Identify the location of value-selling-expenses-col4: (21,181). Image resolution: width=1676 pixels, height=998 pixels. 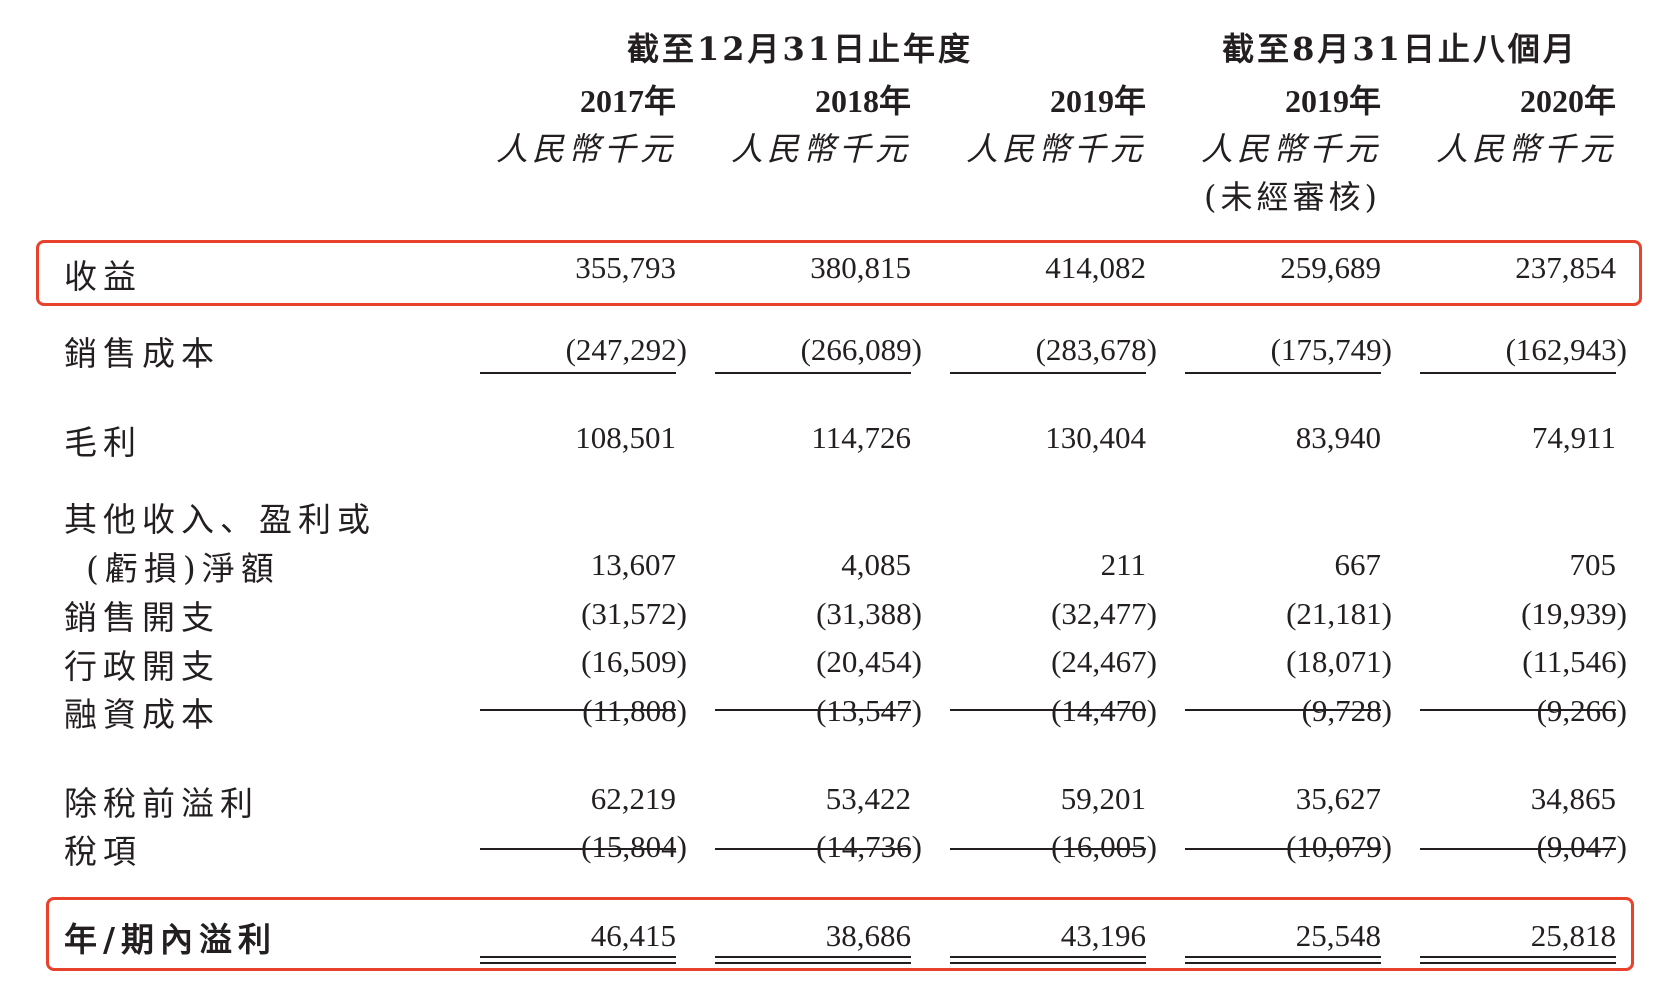
(1339, 613).